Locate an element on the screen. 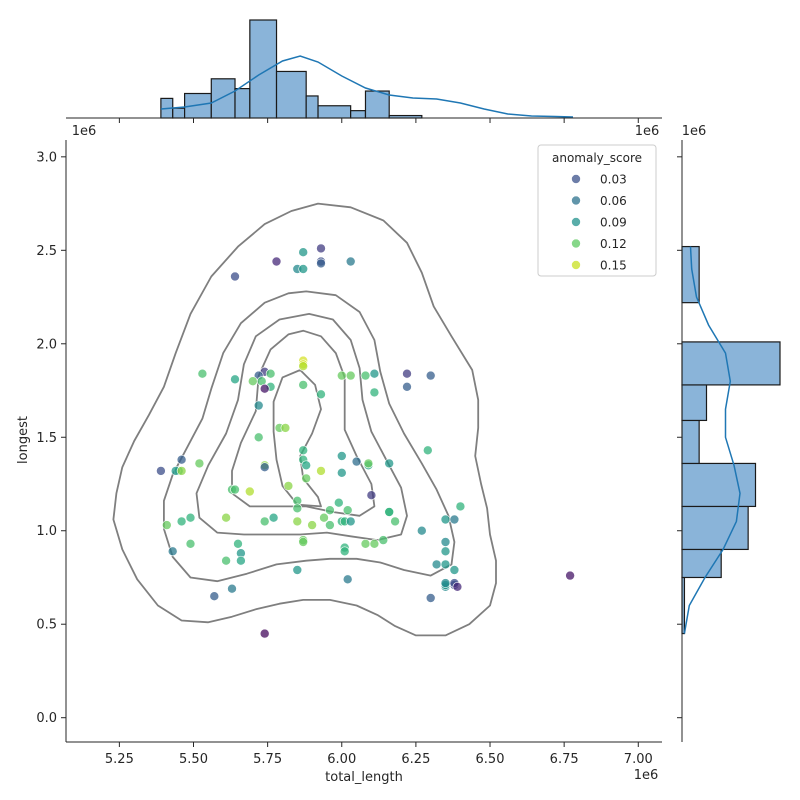 This screenshot has width=800, height=800. legend-box is located at coordinates (597, 210).